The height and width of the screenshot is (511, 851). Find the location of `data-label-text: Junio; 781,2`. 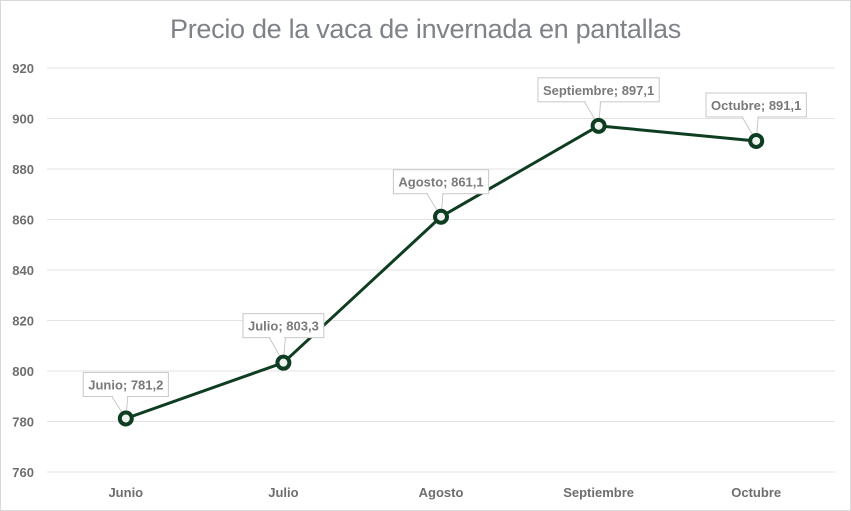

data-label-text: Junio; 781,2 is located at coordinates (125, 384).